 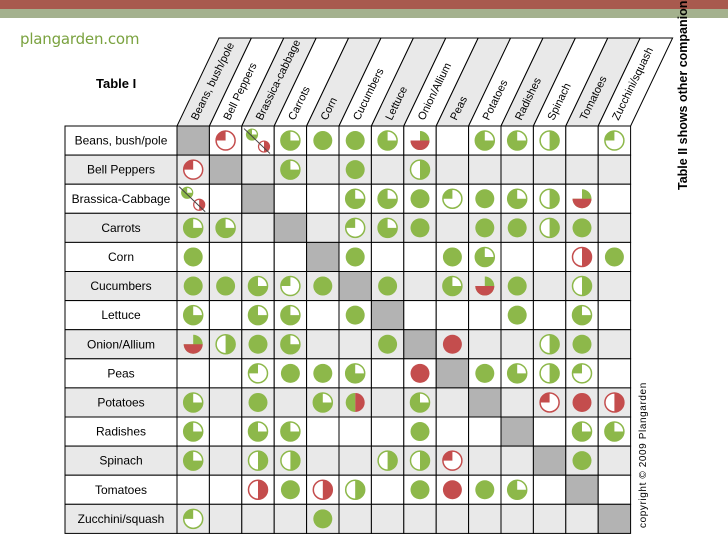 What do you see at coordinates (121, 170) in the screenshot?
I see `row-header-label: Bell Peppers` at bounding box center [121, 170].